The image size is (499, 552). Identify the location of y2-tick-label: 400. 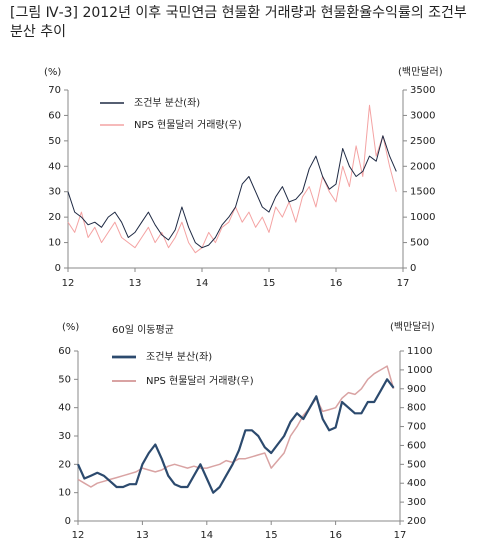
(416, 483).